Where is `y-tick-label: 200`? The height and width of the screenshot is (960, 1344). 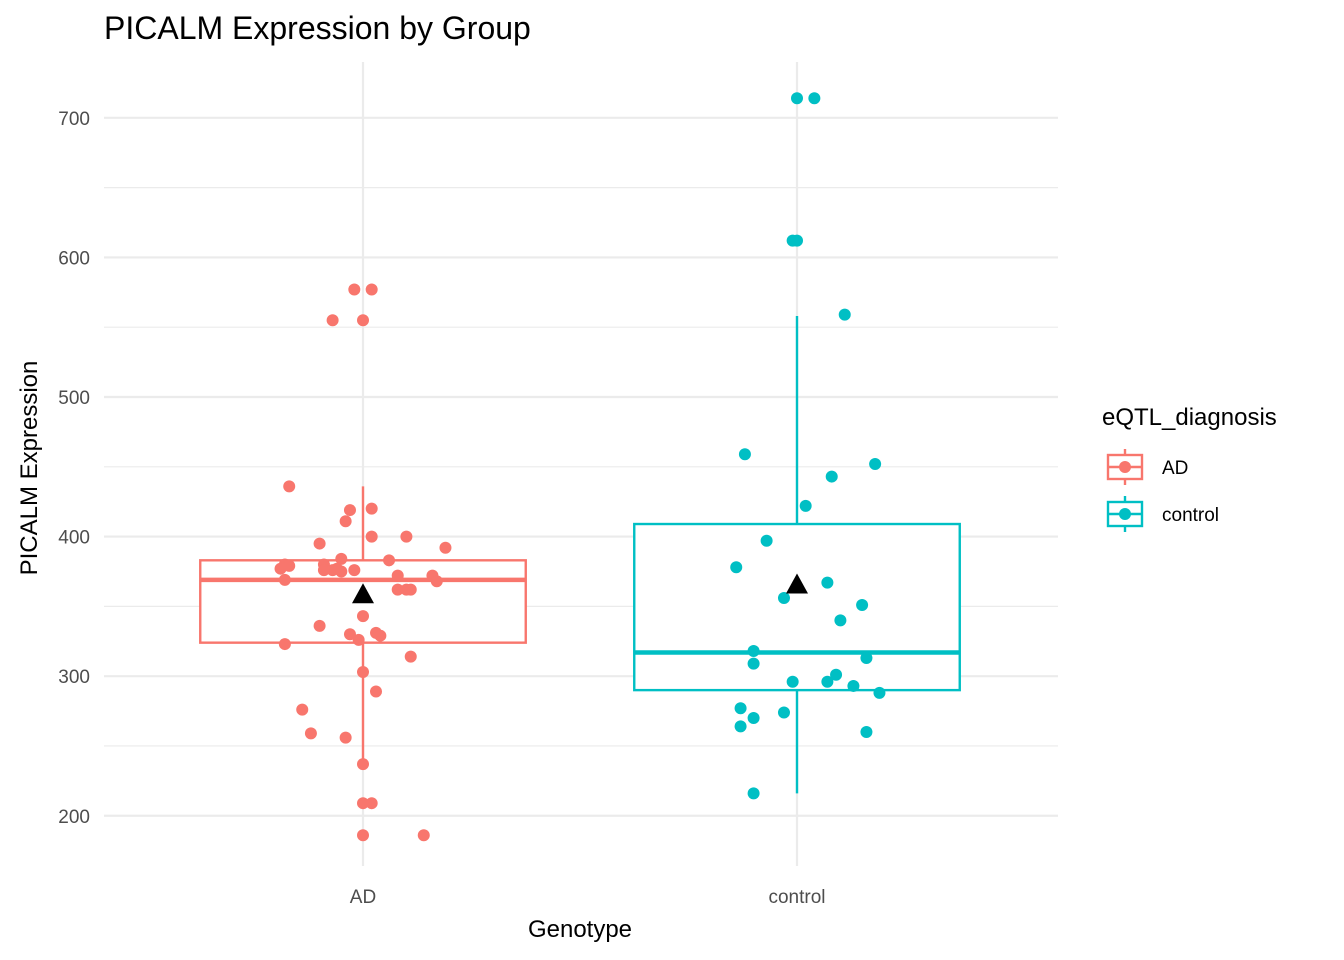
y-tick-label: 200 is located at coordinates (74, 817).